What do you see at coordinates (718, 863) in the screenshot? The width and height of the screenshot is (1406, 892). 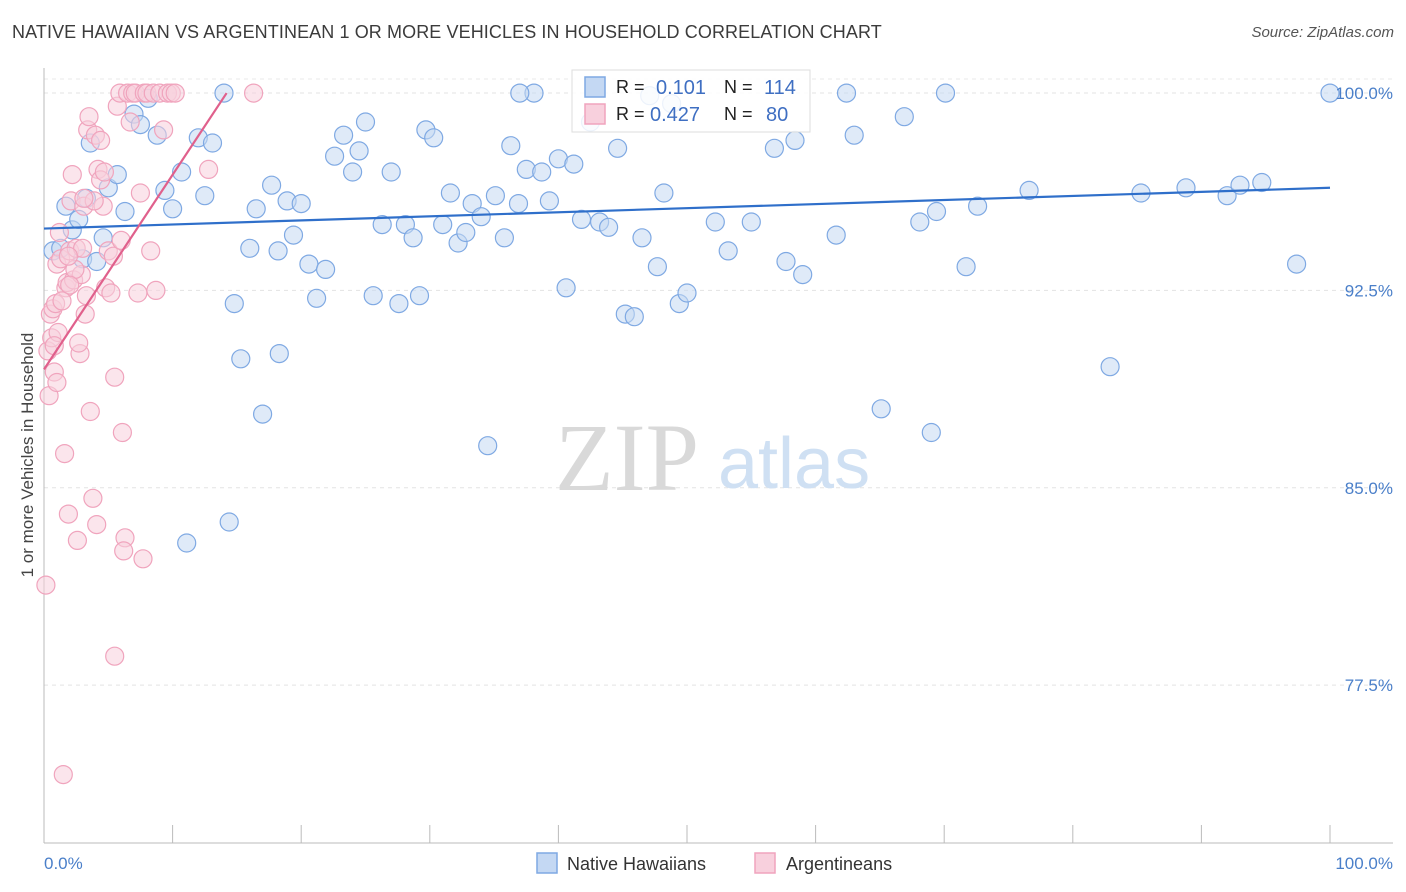 I see `x-tick-labels: 0.0% 100.0%` at bounding box center [718, 863].